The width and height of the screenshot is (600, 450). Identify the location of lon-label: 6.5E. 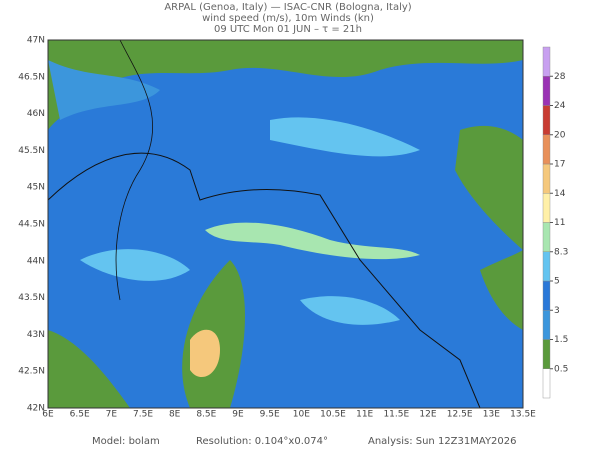
(80, 415).